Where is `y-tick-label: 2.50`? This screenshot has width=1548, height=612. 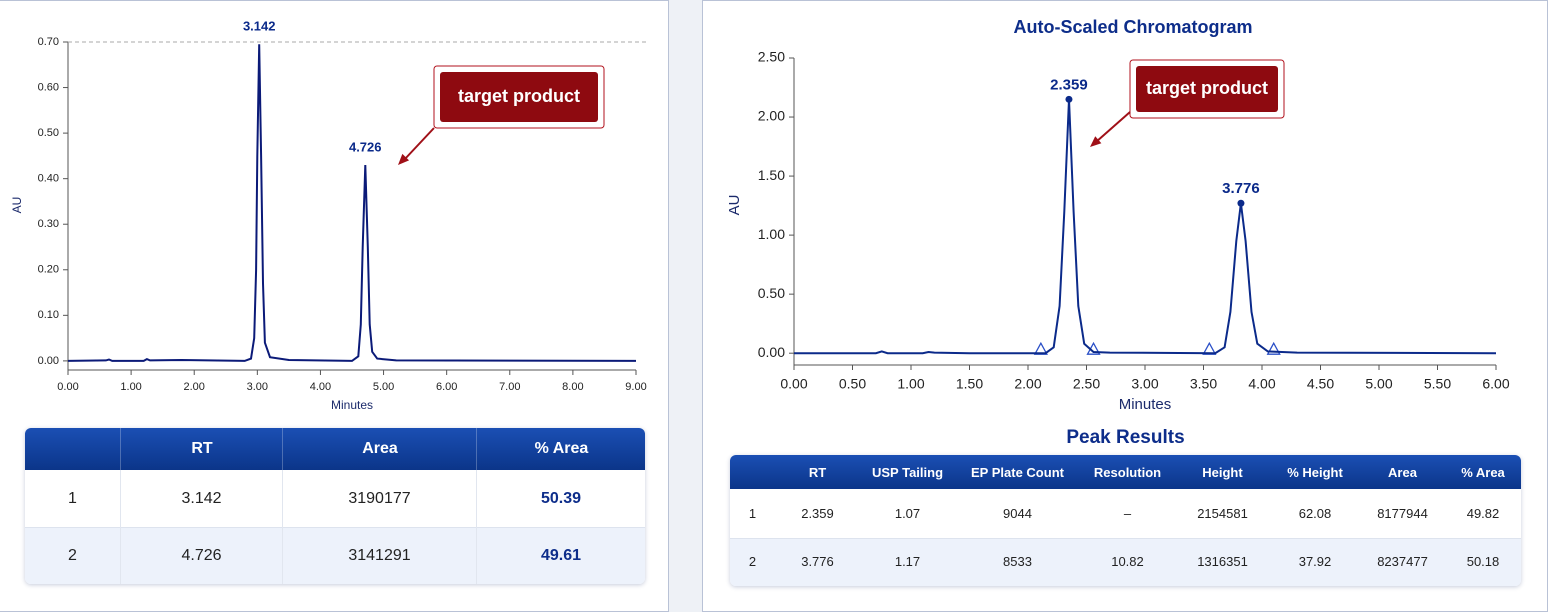 y-tick-label: 2.50 is located at coordinates (771, 57).